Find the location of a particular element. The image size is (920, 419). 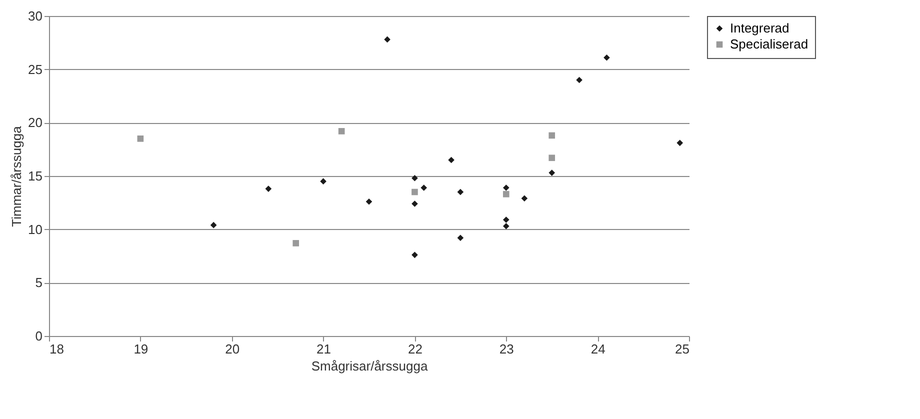

x-tick-label: 19 is located at coordinates (141, 349).